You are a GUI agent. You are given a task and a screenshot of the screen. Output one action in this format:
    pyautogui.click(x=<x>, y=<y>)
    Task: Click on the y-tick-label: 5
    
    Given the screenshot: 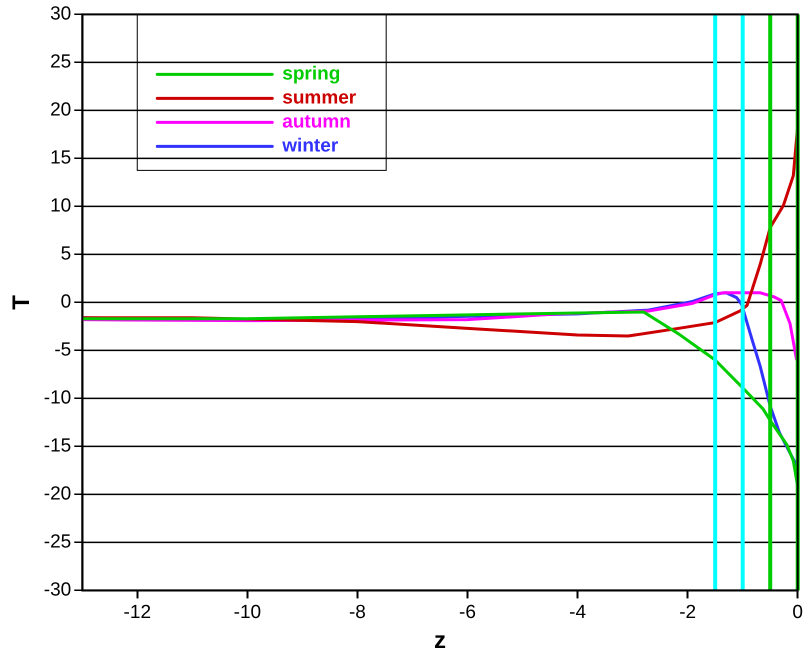 What is the action you would take?
    pyautogui.click(x=66, y=254)
    